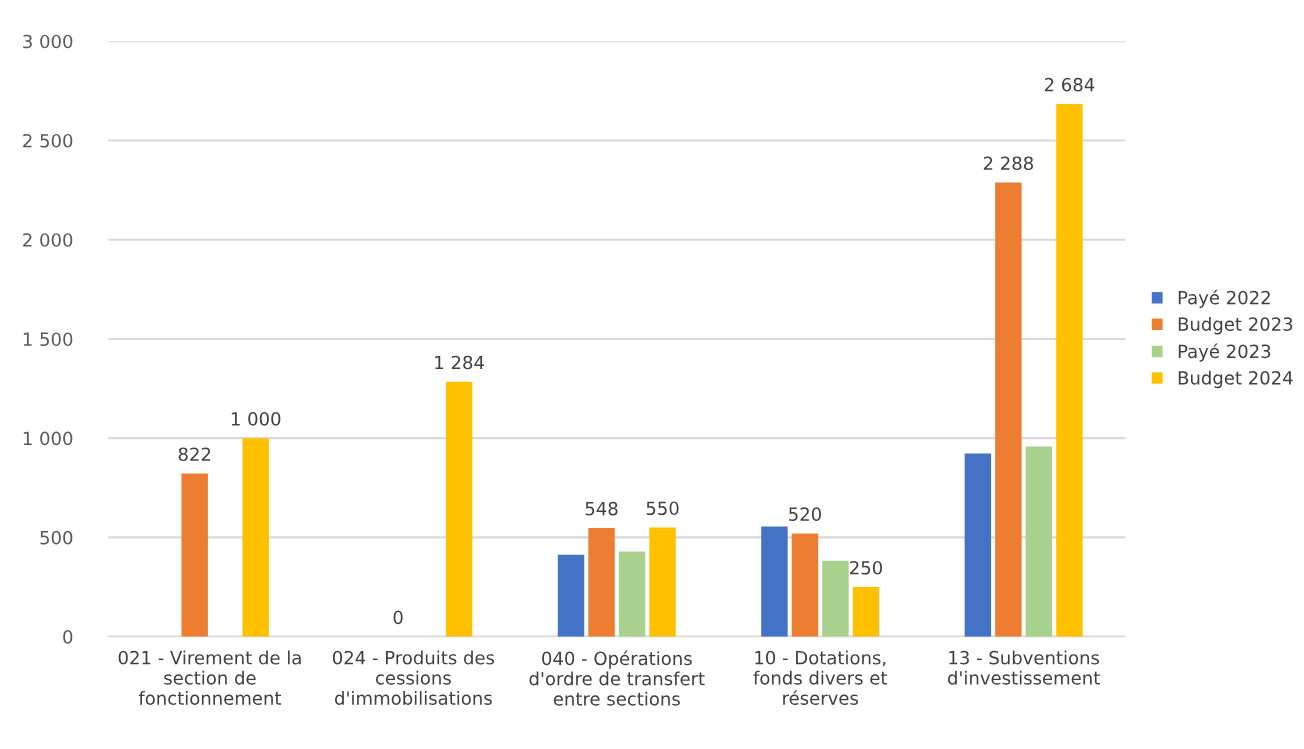 The width and height of the screenshot is (1304, 749). Describe the element at coordinates (617, 678) in the screenshot. I see `x-tick-label: 040 - Opérations d'ordre de transfert entre sections` at that location.